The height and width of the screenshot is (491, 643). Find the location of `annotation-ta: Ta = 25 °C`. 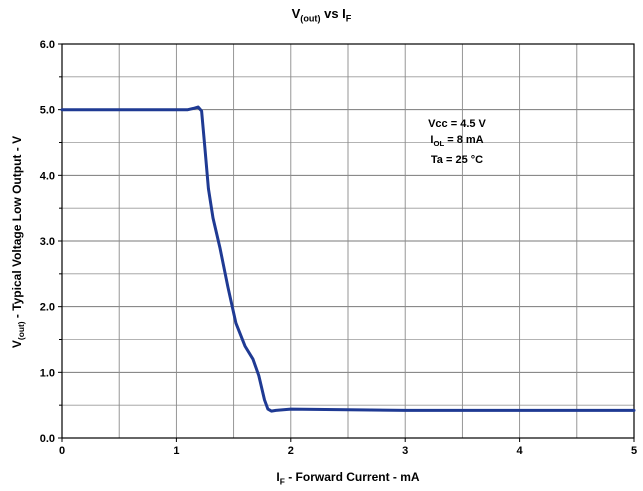

annotation-ta: Ta = 25 °C is located at coordinates (457, 160).